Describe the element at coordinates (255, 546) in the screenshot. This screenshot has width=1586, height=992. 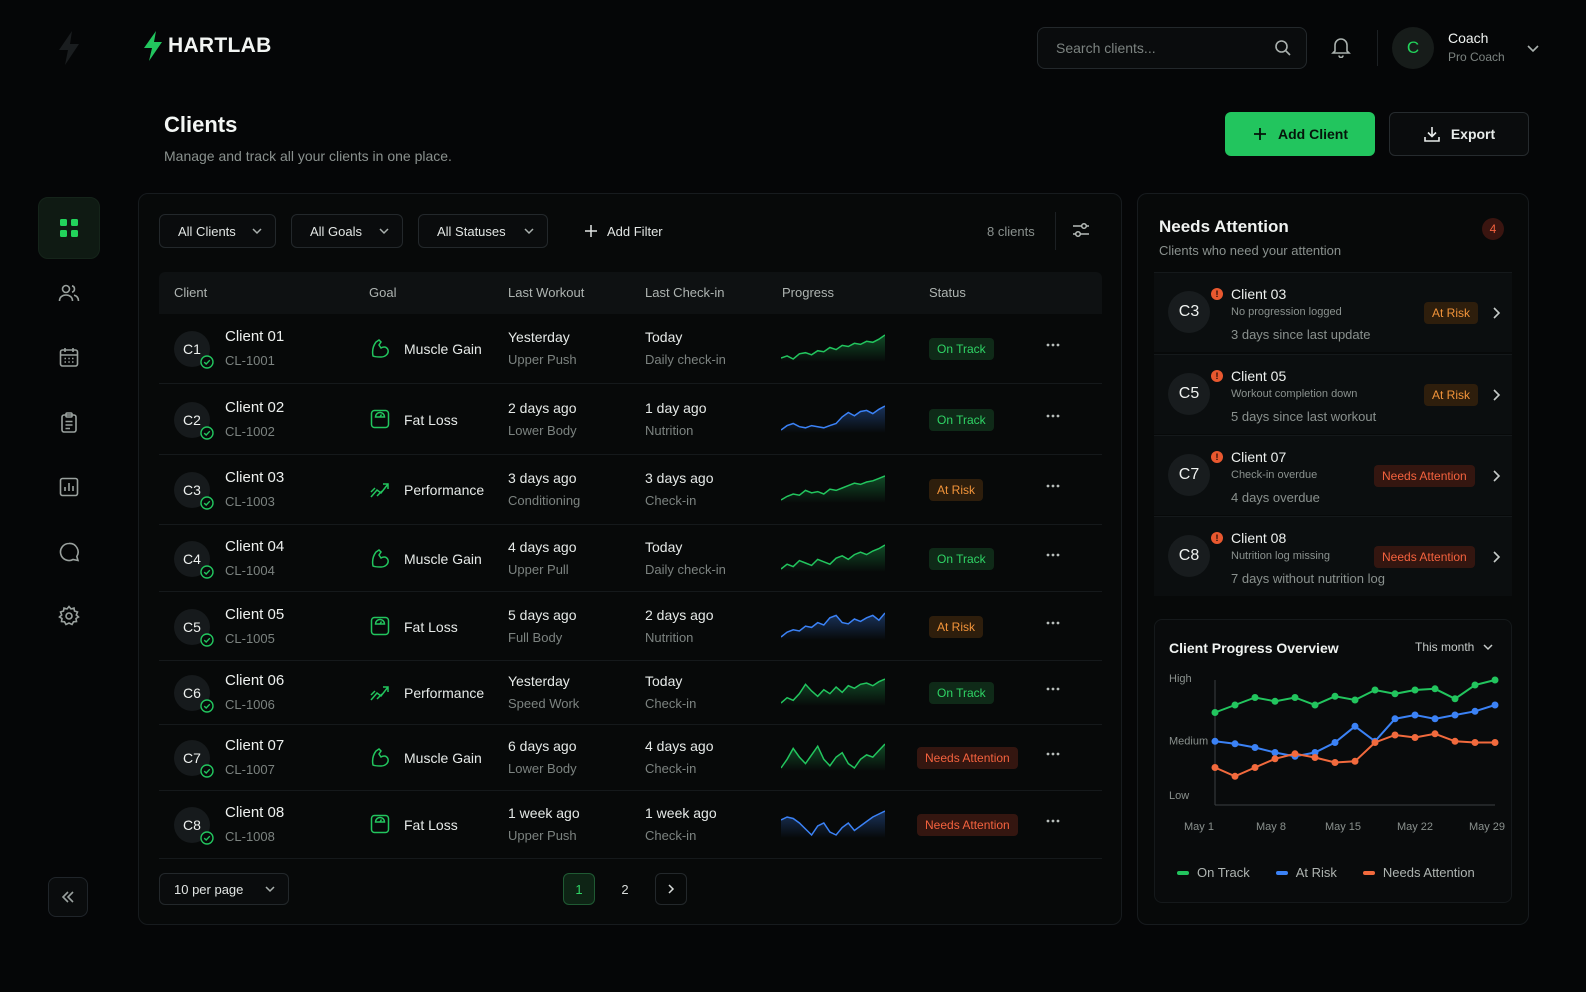
I see `client-name: Client 04` at that location.